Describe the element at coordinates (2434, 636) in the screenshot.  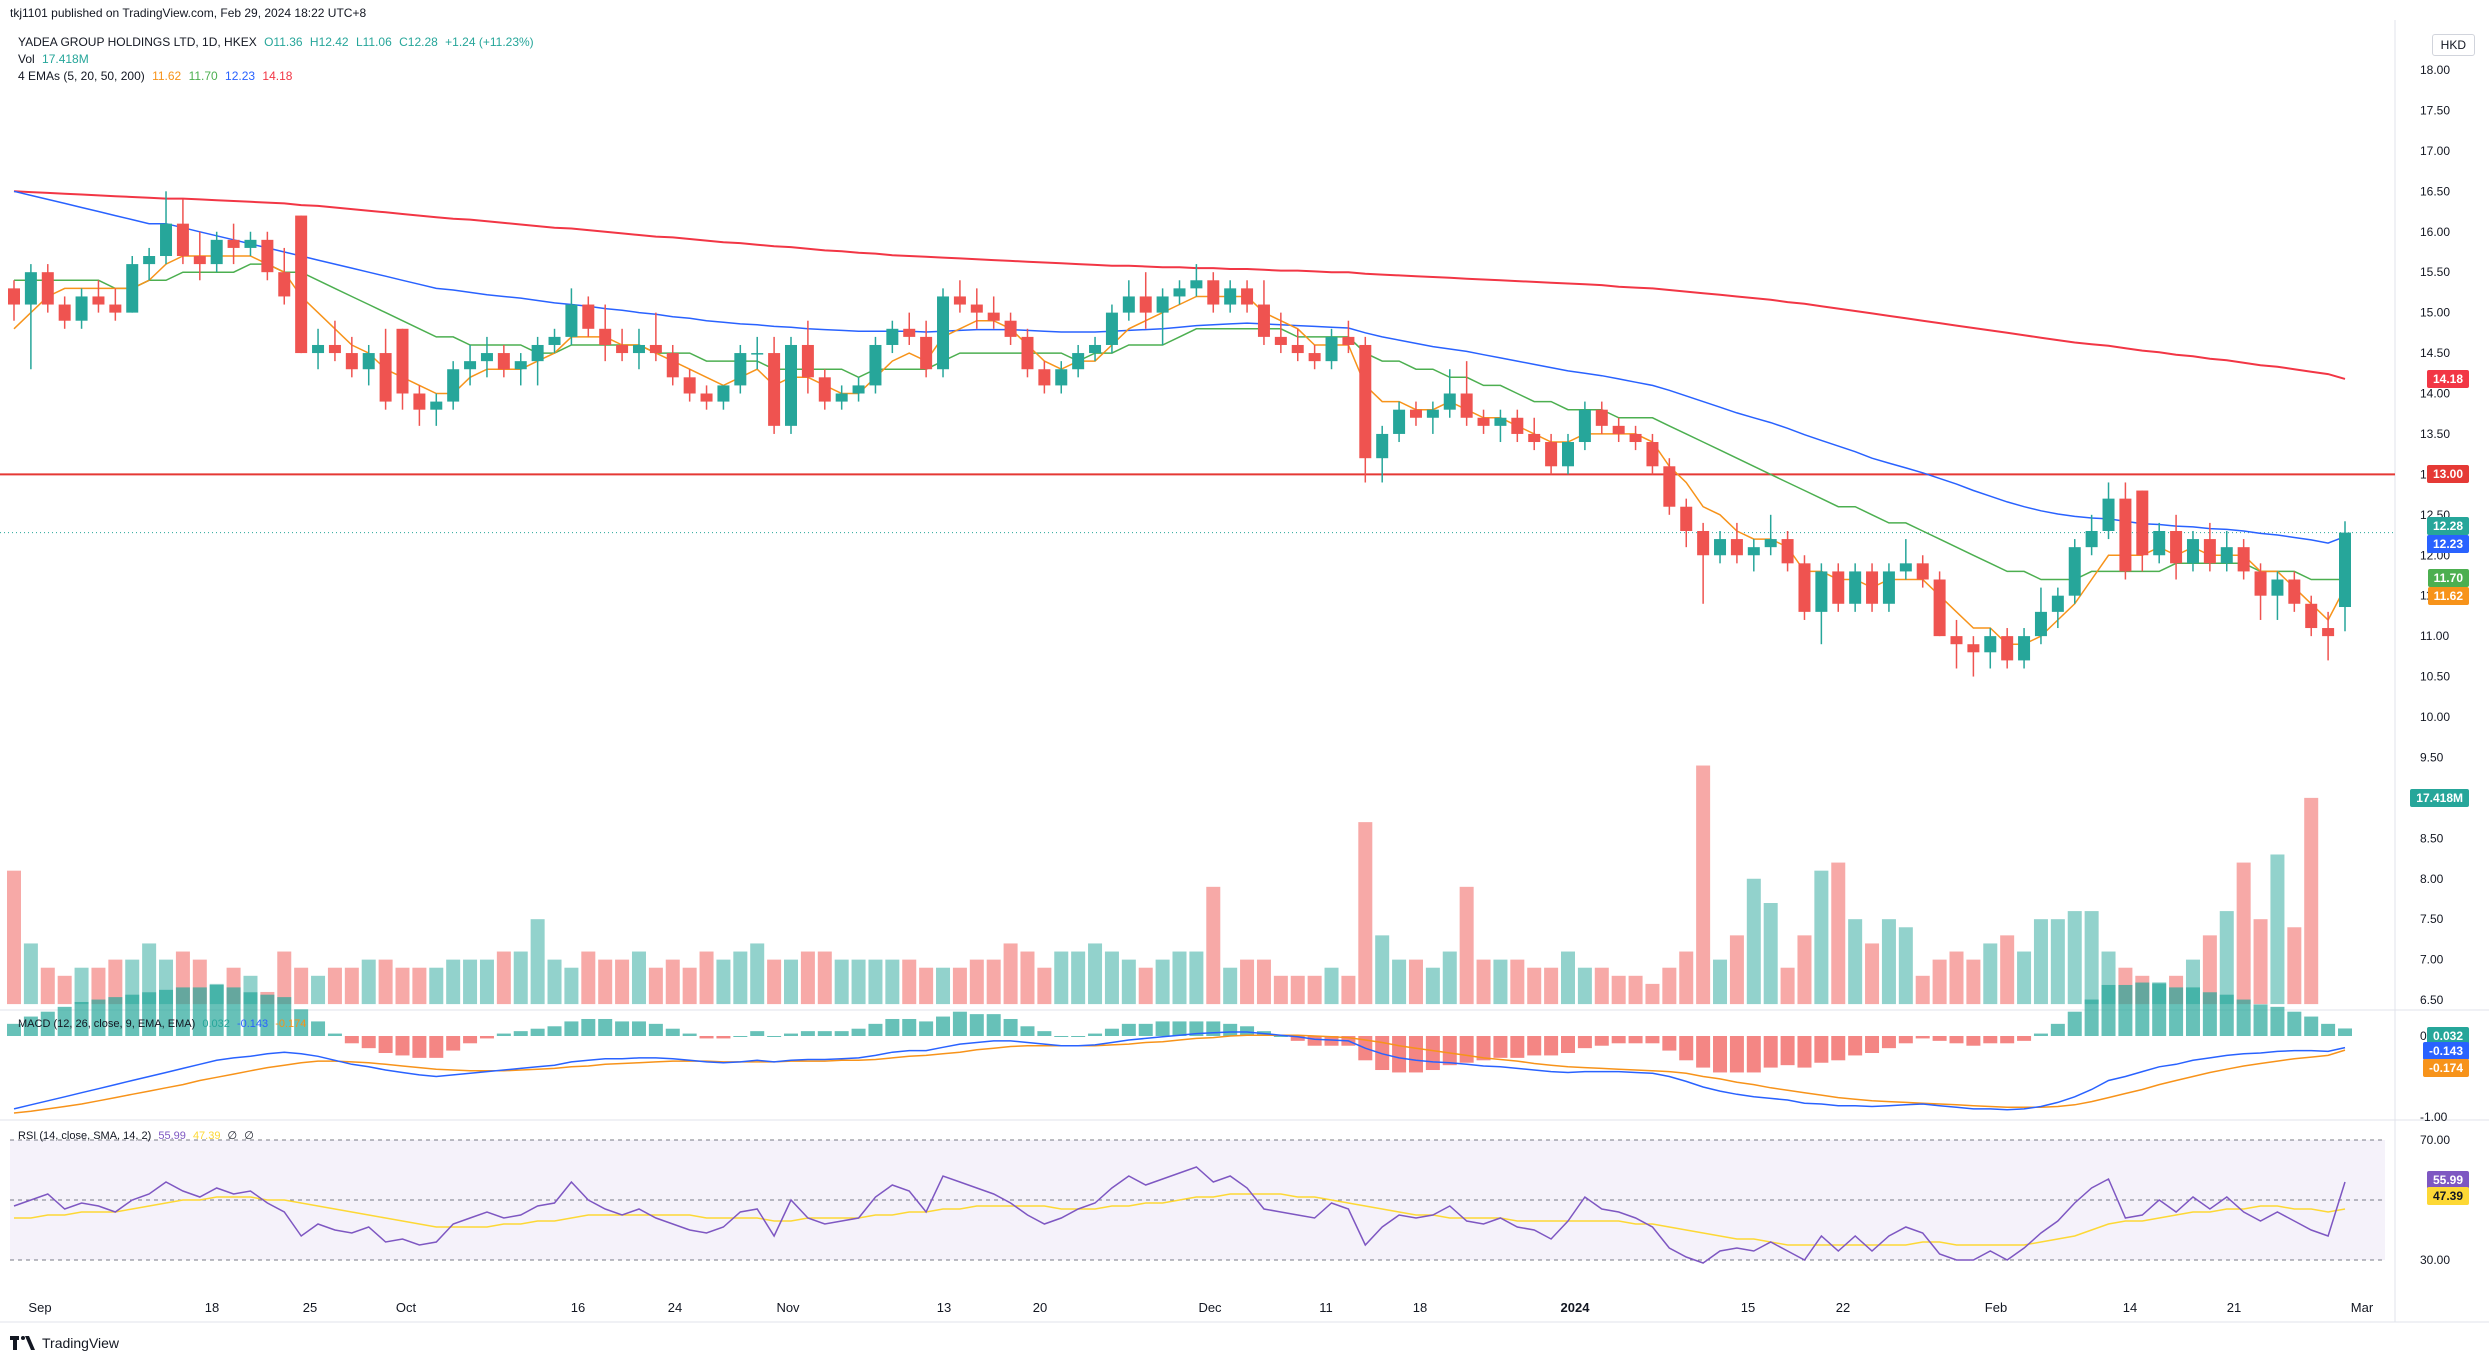
I see `price-axis-label: 11.00` at that location.